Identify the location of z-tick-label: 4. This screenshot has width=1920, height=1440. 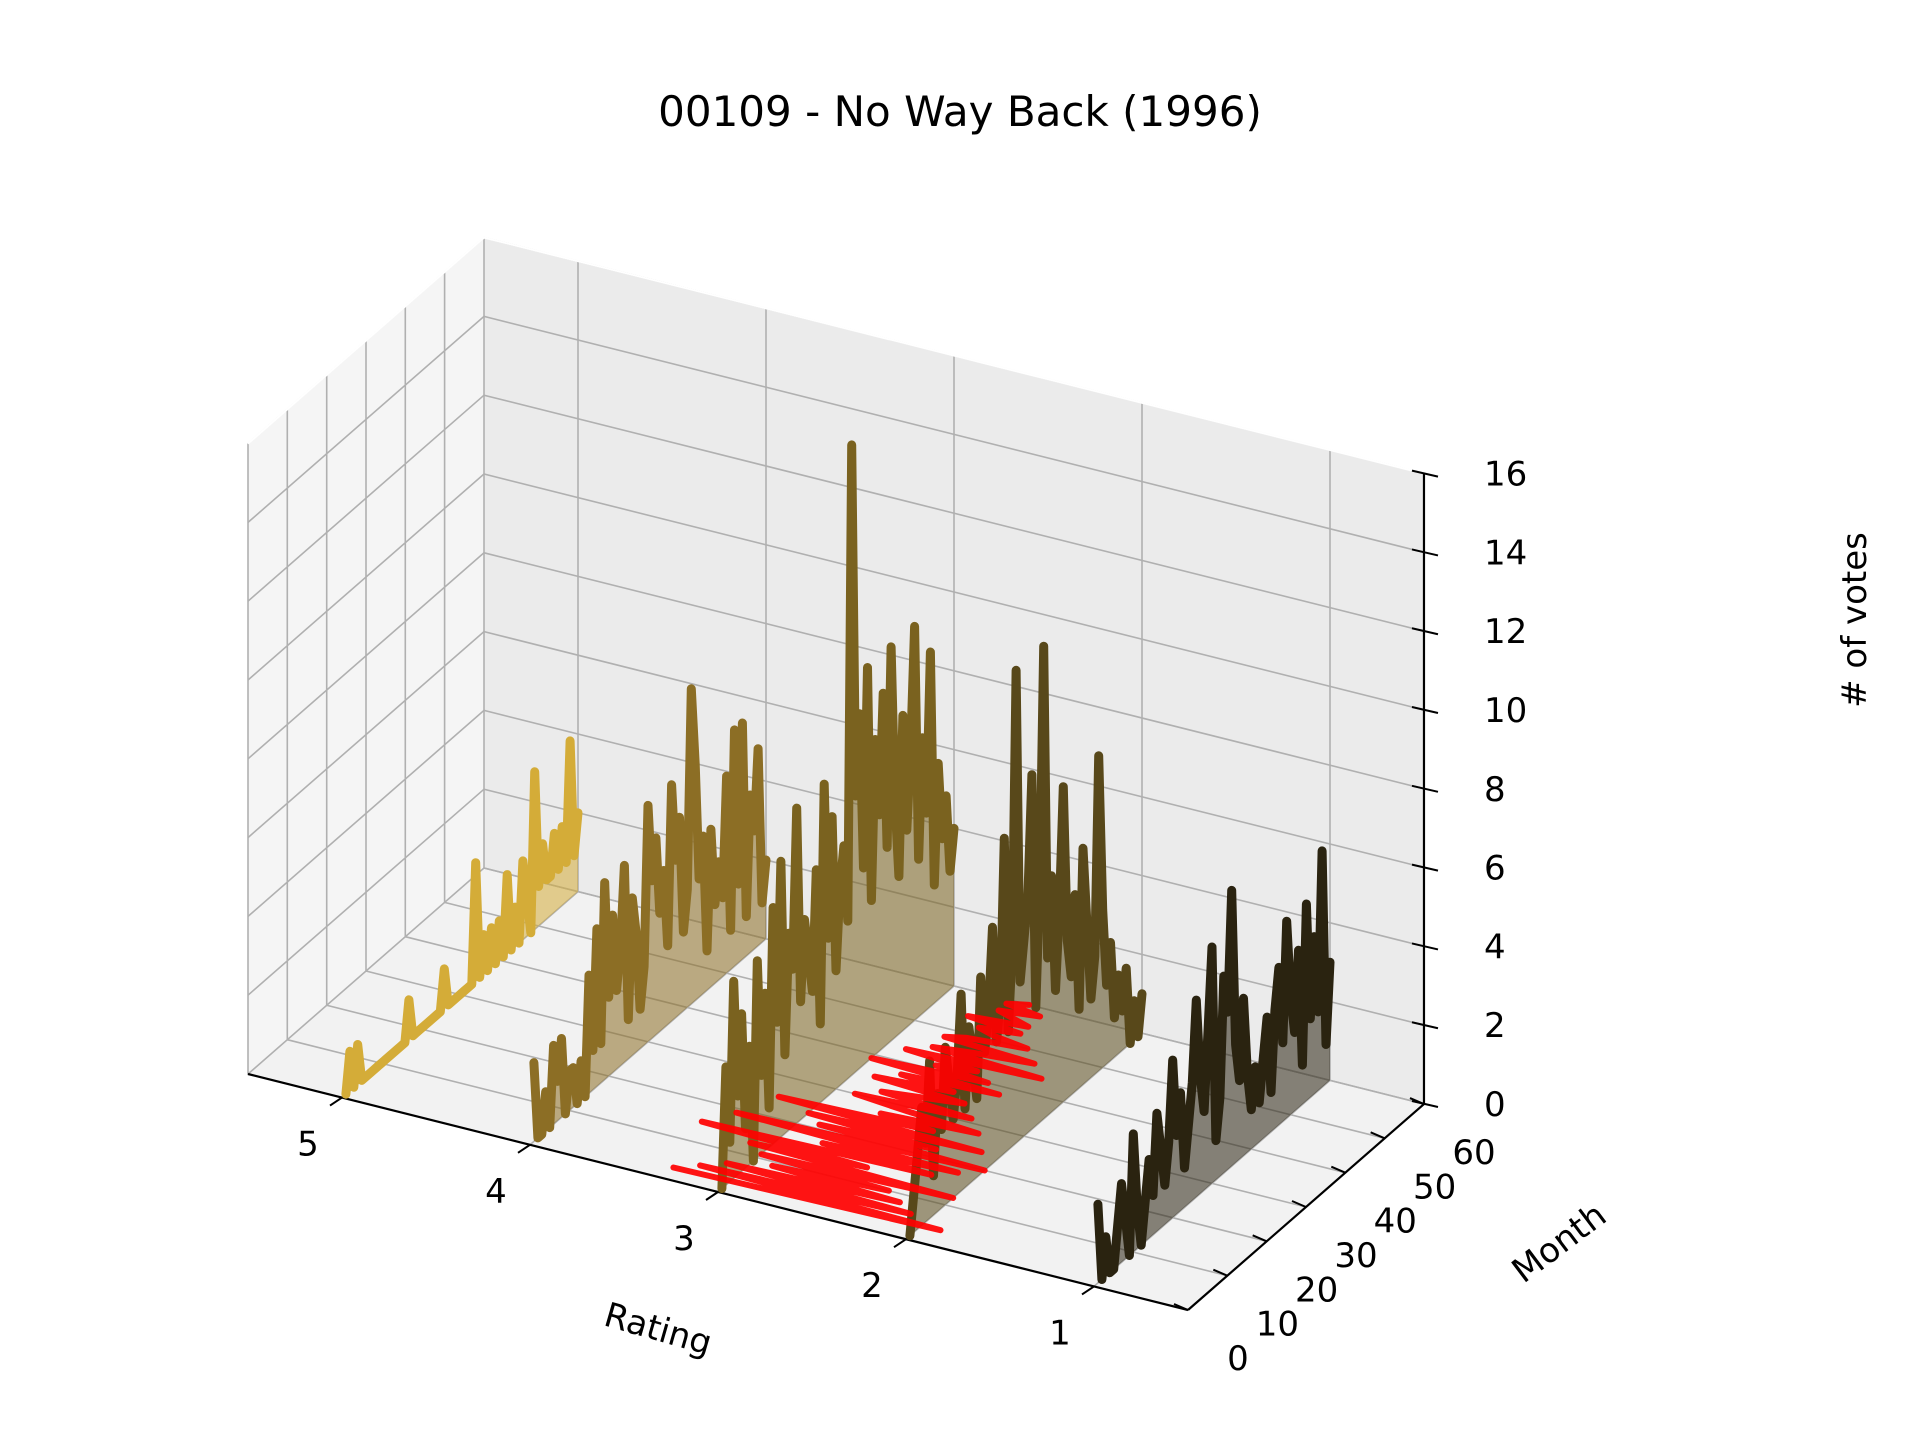
(1495, 947).